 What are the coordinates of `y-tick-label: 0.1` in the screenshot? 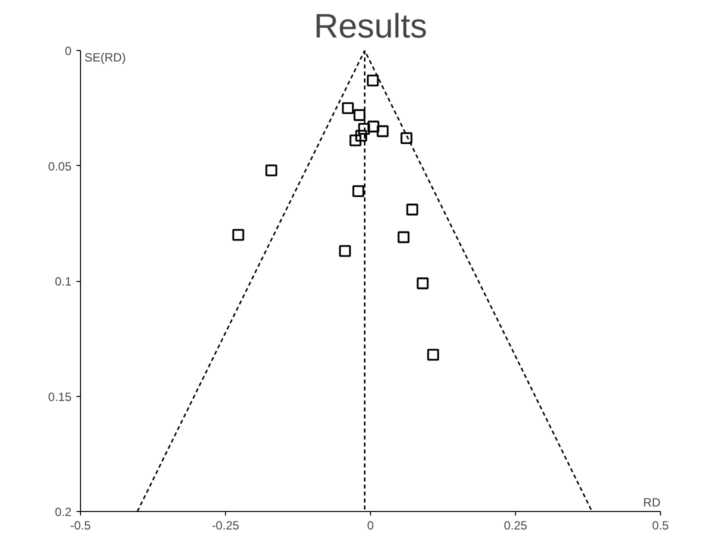 It's located at (63, 281).